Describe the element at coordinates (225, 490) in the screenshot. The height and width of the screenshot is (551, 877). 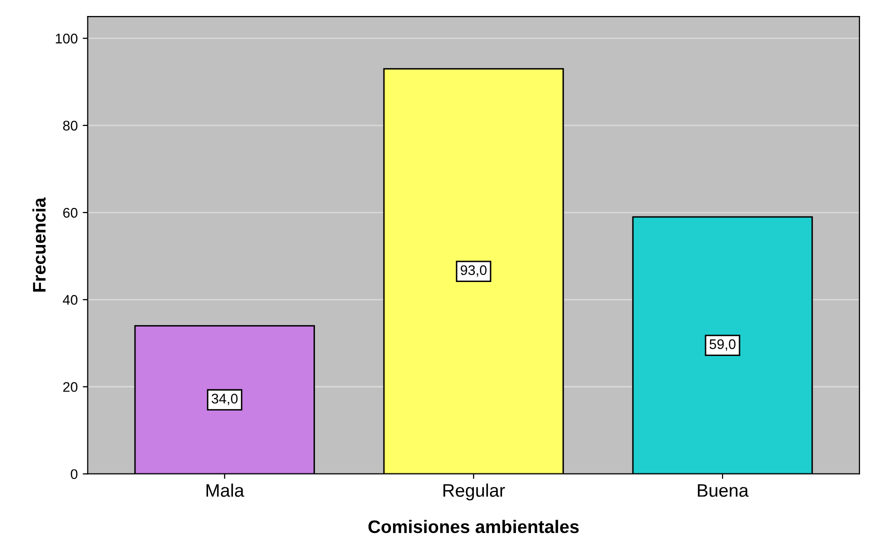
I see `x-tick-label: Mala` at that location.